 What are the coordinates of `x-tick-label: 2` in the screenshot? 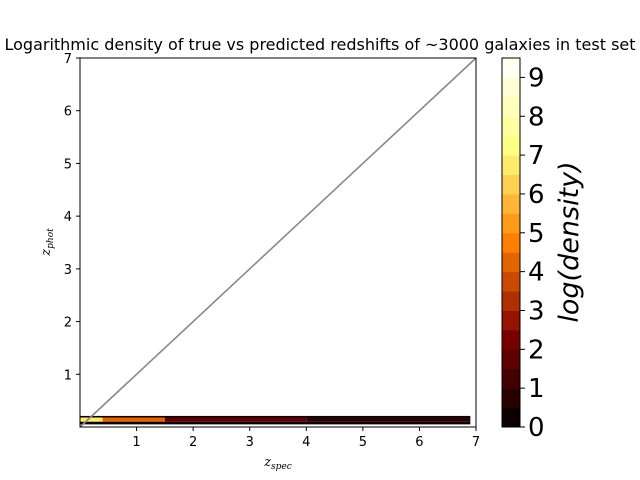 It's located at (193, 442).